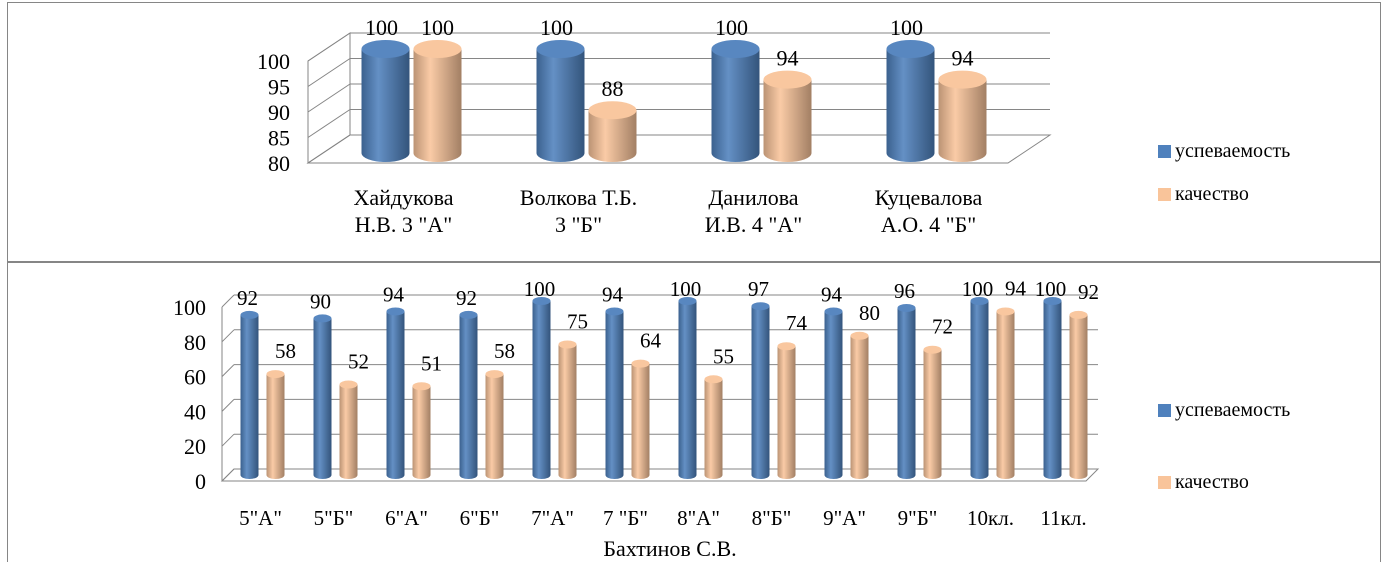 The width and height of the screenshot is (1381, 563). I want to click on bar-1-2-top, so click(787, 79).